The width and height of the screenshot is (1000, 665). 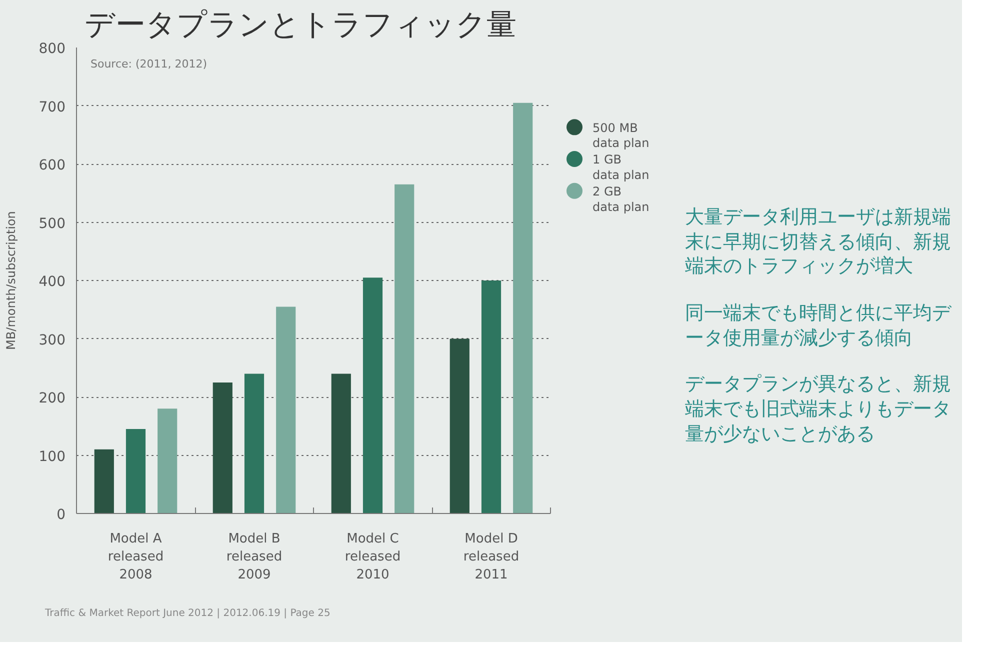 I want to click on y-tick-label: 400, so click(x=52, y=282).